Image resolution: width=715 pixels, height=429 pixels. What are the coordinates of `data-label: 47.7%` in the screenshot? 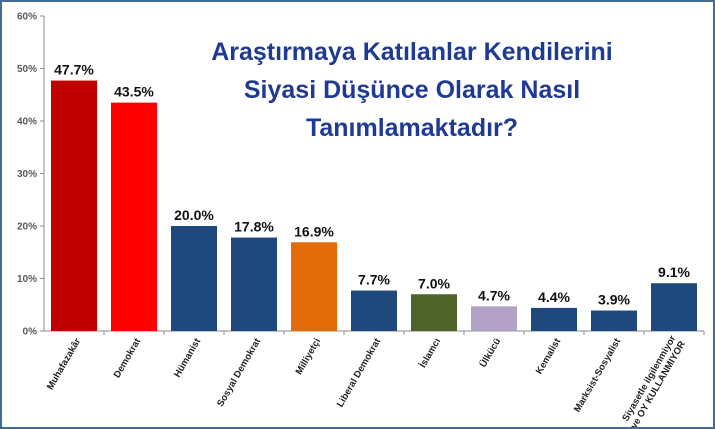 It's located at (74, 70).